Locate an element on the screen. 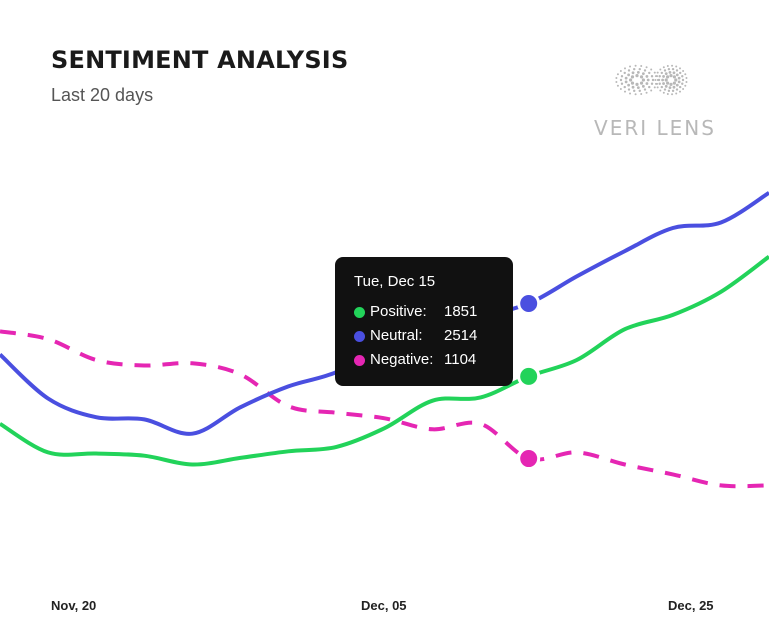 The image size is (769, 643). negative-dot-icon is located at coordinates (359, 360).